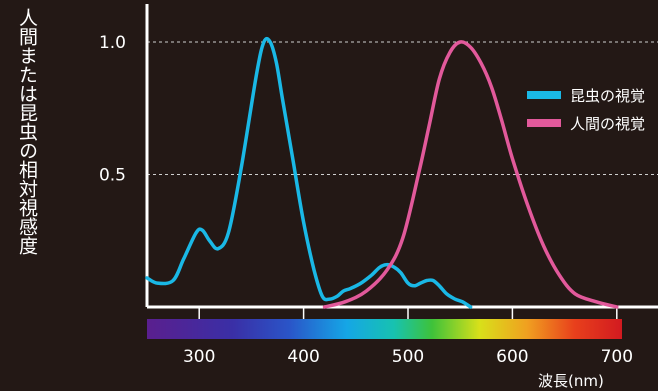 This screenshot has width=658, height=391. I want to click on x-tick-label: 500, so click(408, 357).